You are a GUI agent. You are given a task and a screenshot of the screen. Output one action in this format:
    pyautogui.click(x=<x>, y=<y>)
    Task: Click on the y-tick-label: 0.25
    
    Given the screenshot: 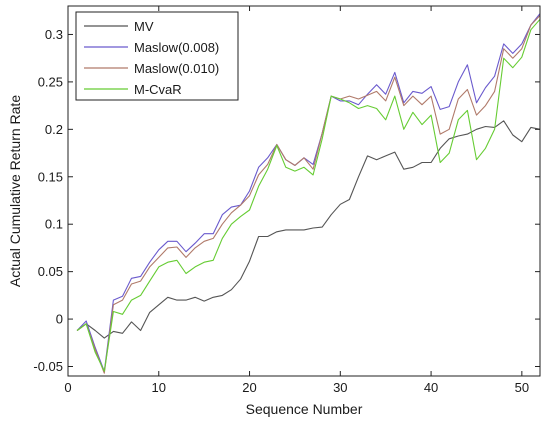 What is the action you would take?
    pyautogui.click(x=50, y=81)
    